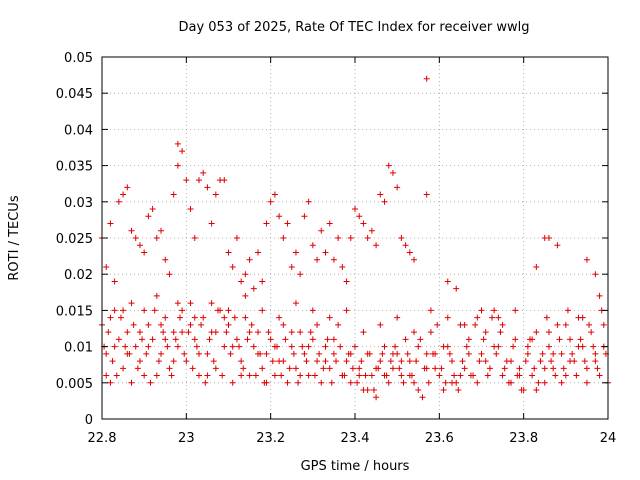  I want to click on x-tick-label: 23.4, so click(355, 438).